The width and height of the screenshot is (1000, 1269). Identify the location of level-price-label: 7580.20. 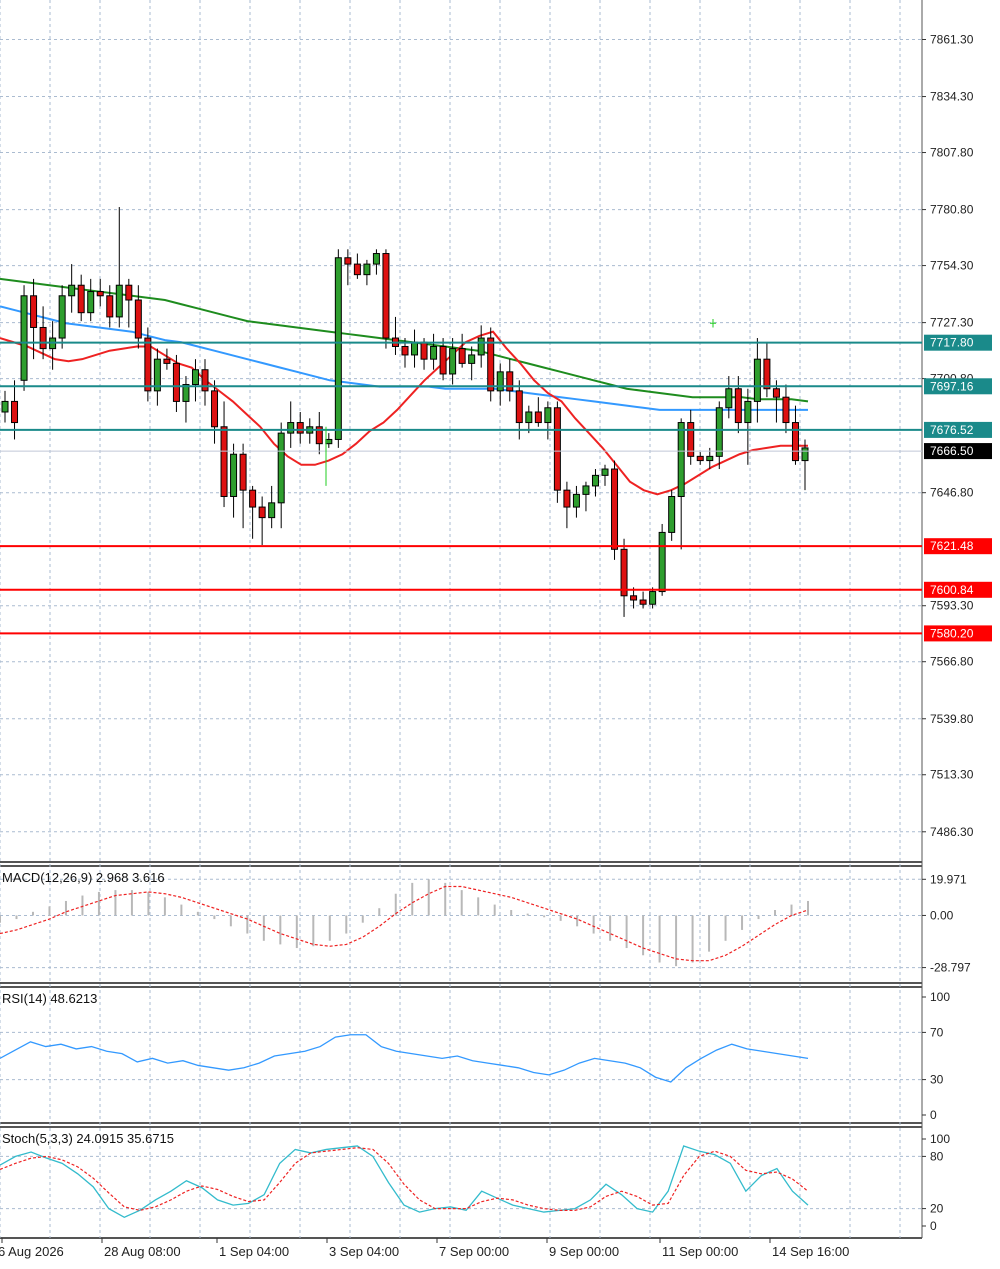
(952, 633).